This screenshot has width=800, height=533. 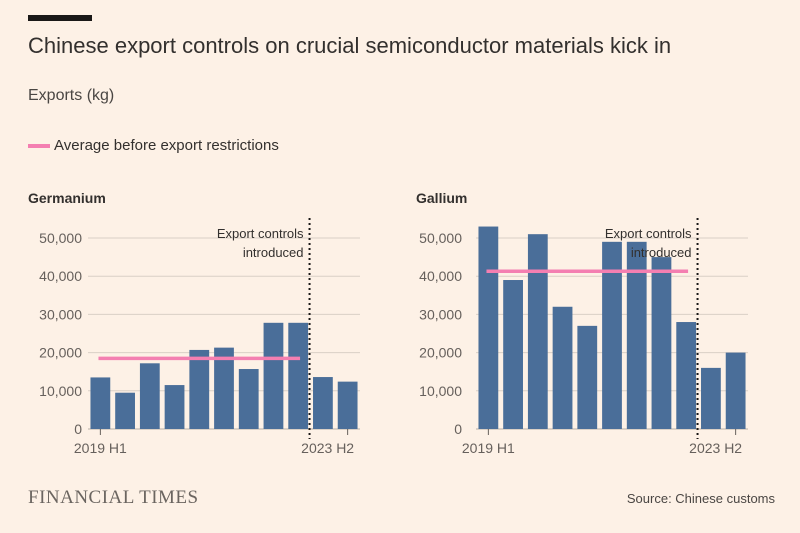 I want to click on gallium-ytick-label: 10,000, so click(x=440, y=391).